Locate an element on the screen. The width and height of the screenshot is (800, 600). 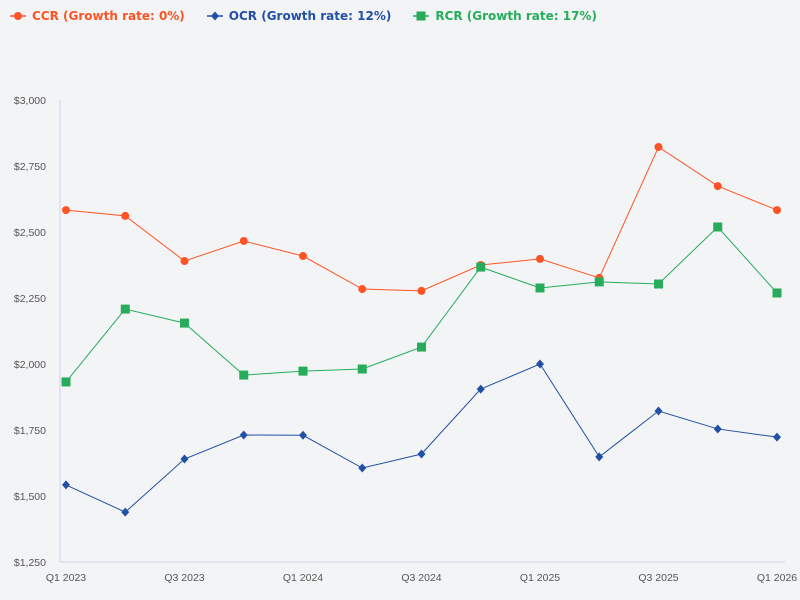
x-tick-label: Q1 2023 is located at coordinates (66, 578).